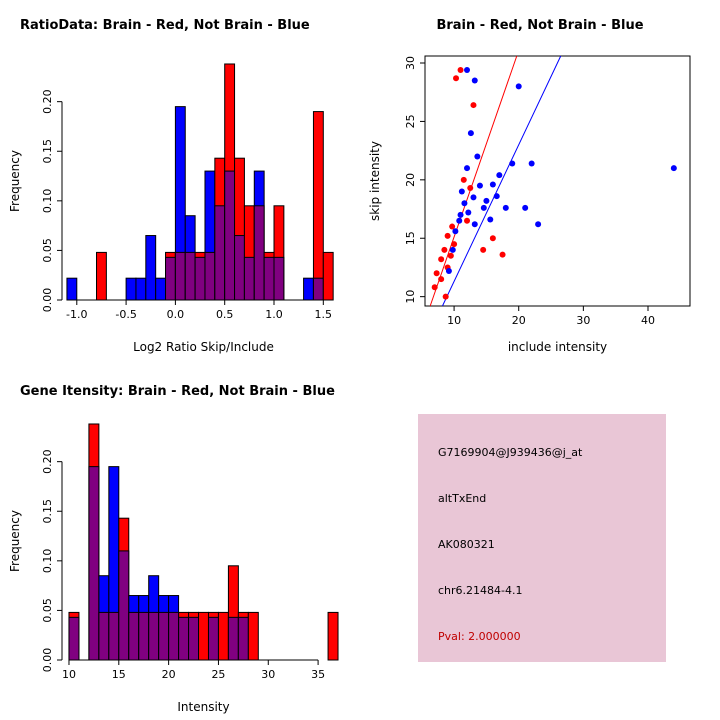  Describe the element at coordinates (203, 347) in the screenshot. I see `ratio-xaxis-label: Log2 Ratio Skip/Include` at that location.